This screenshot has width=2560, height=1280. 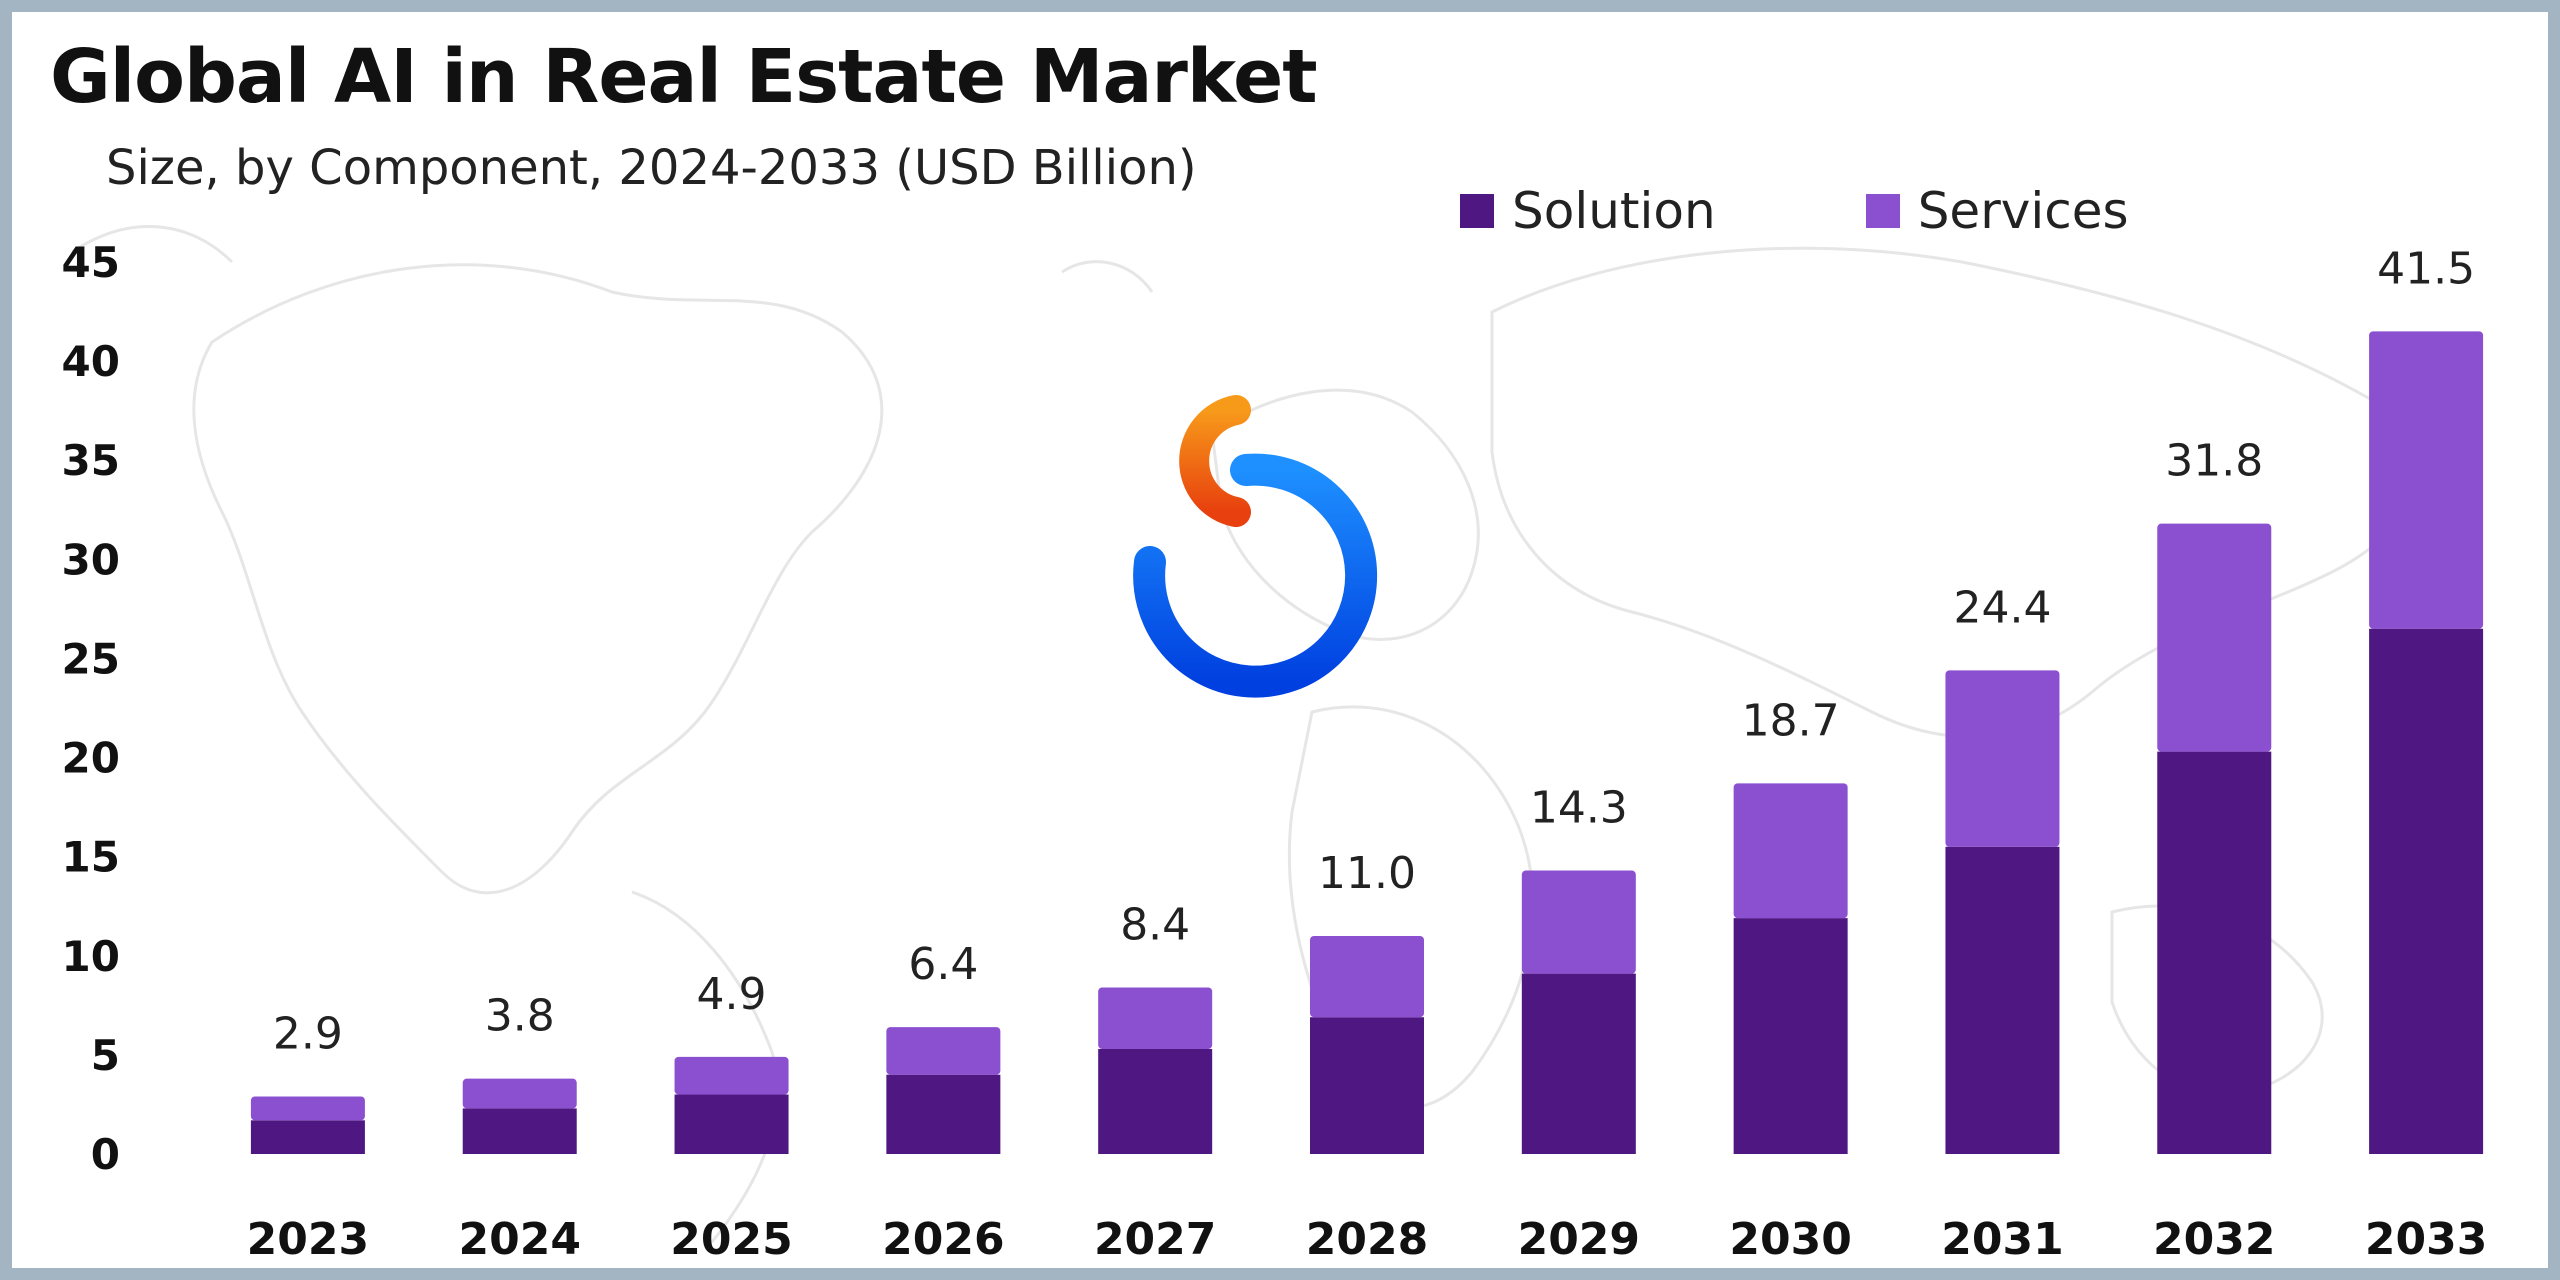 What do you see at coordinates (1367, 873) in the screenshot?
I see `data-label-2028: 11.0` at bounding box center [1367, 873].